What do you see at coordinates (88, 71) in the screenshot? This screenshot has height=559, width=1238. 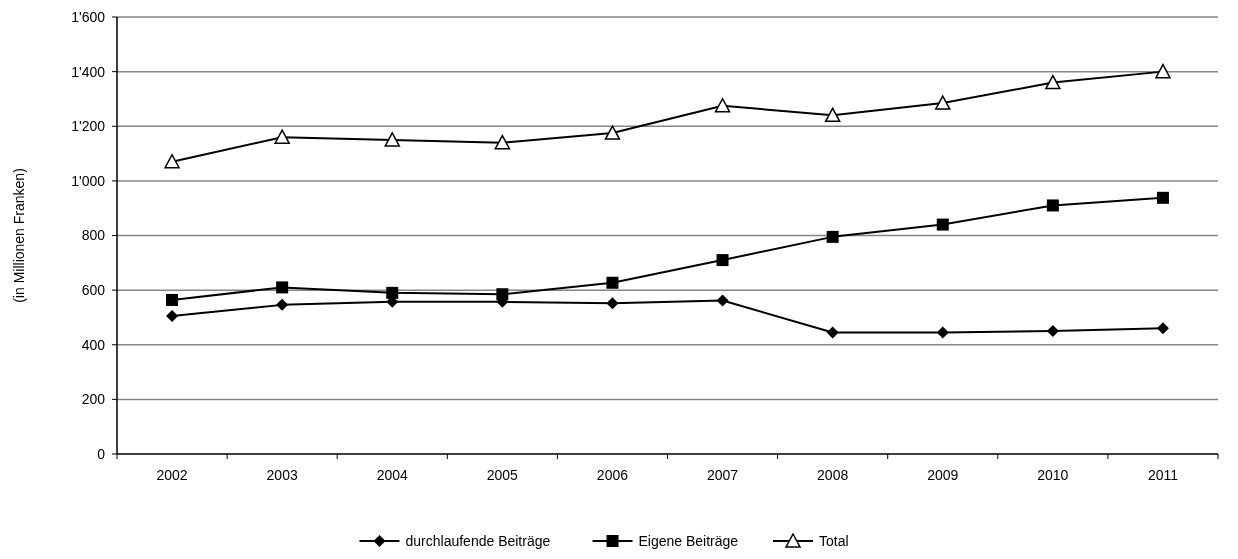 I see `y-tick-label: 1'400` at bounding box center [88, 71].